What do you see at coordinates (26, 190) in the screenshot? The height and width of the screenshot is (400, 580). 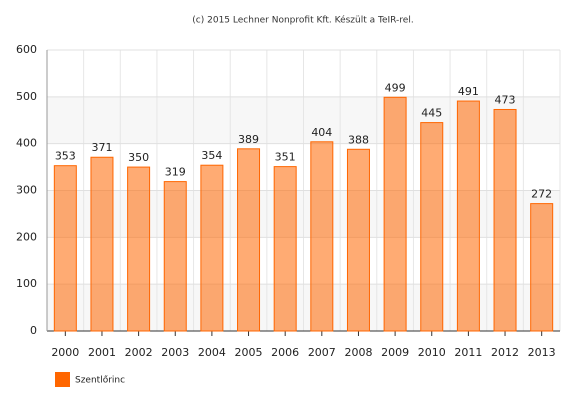 I see `y-tick-label: 300` at bounding box center [26, 190].